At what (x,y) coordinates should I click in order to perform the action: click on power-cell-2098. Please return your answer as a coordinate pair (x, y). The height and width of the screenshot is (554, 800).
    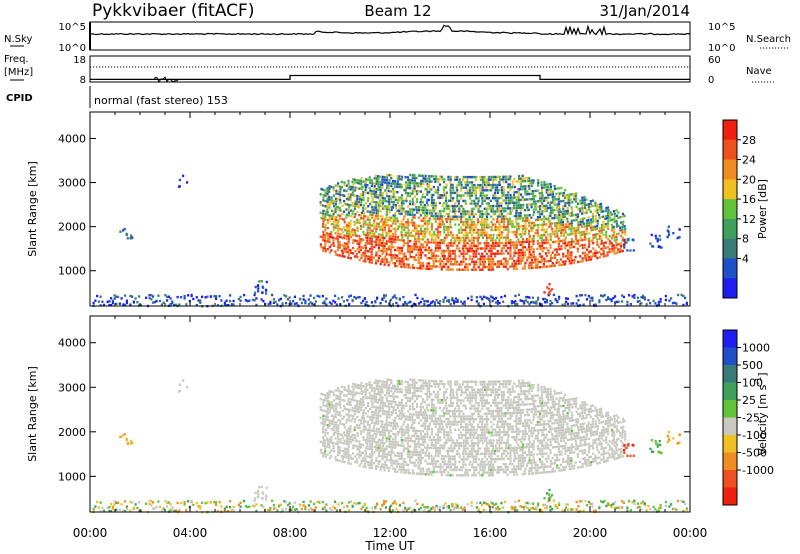
    Looking at the image, I should click on (518, 192).